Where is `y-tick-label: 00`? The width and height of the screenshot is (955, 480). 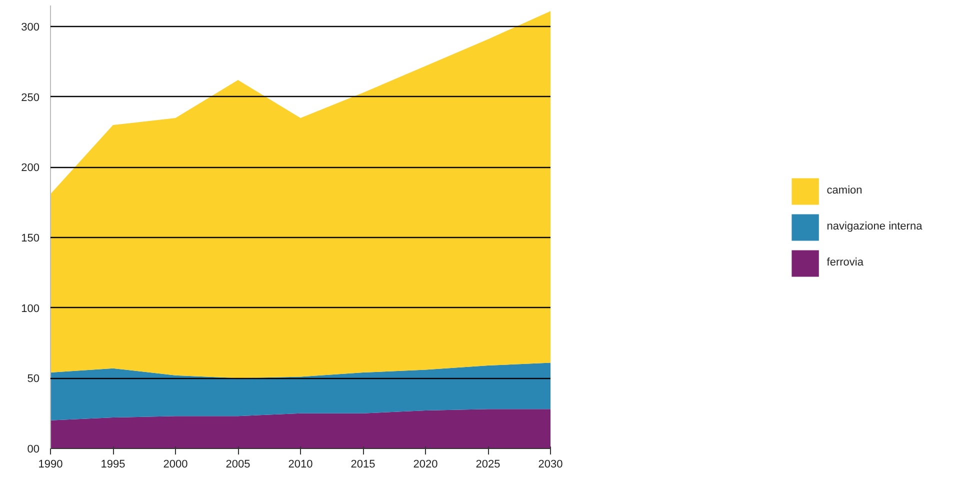 y-tick-label: 00 is located at coordinates (33, 450).